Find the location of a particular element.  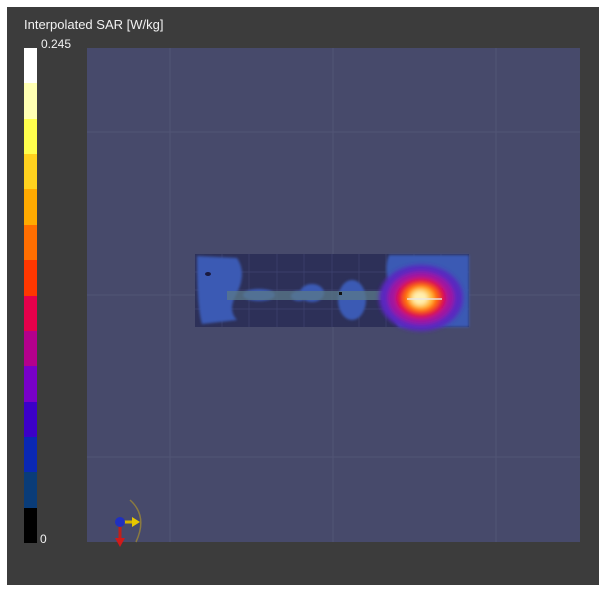

sar-hotspot is located at coordinates (421, 298).